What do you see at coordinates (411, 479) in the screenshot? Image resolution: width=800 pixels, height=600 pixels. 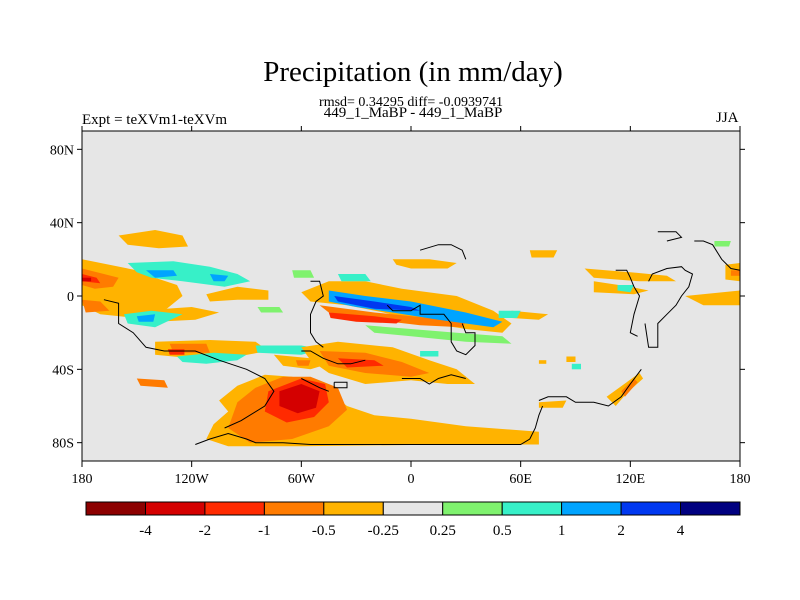 I see `x-tick-label: 0` at bounding box center [411, 479].